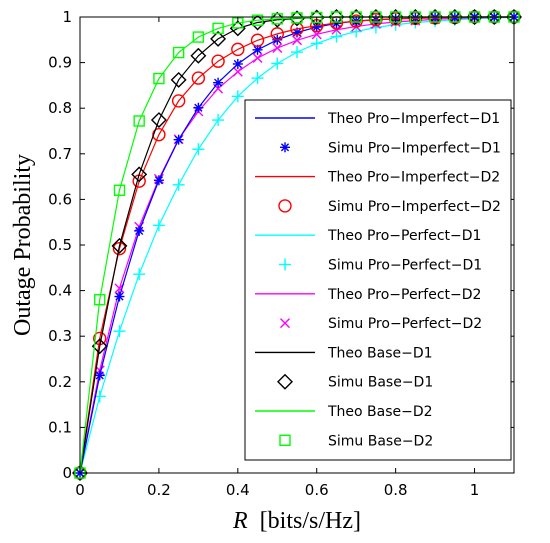  I want to click on x-axis-label-variable: R, so click(240, 521).